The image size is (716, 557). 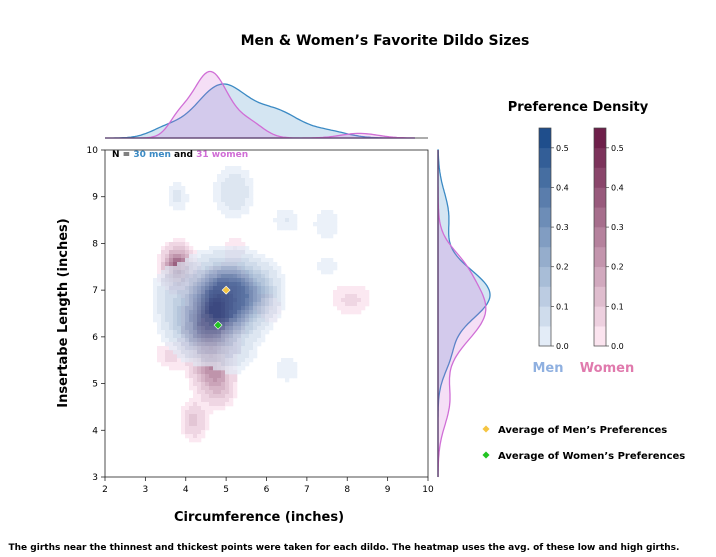 What do you see at coordinates (95, 198) in the screenshot?
I see `y-tick-label: 9` at bounding box center [95, 198].